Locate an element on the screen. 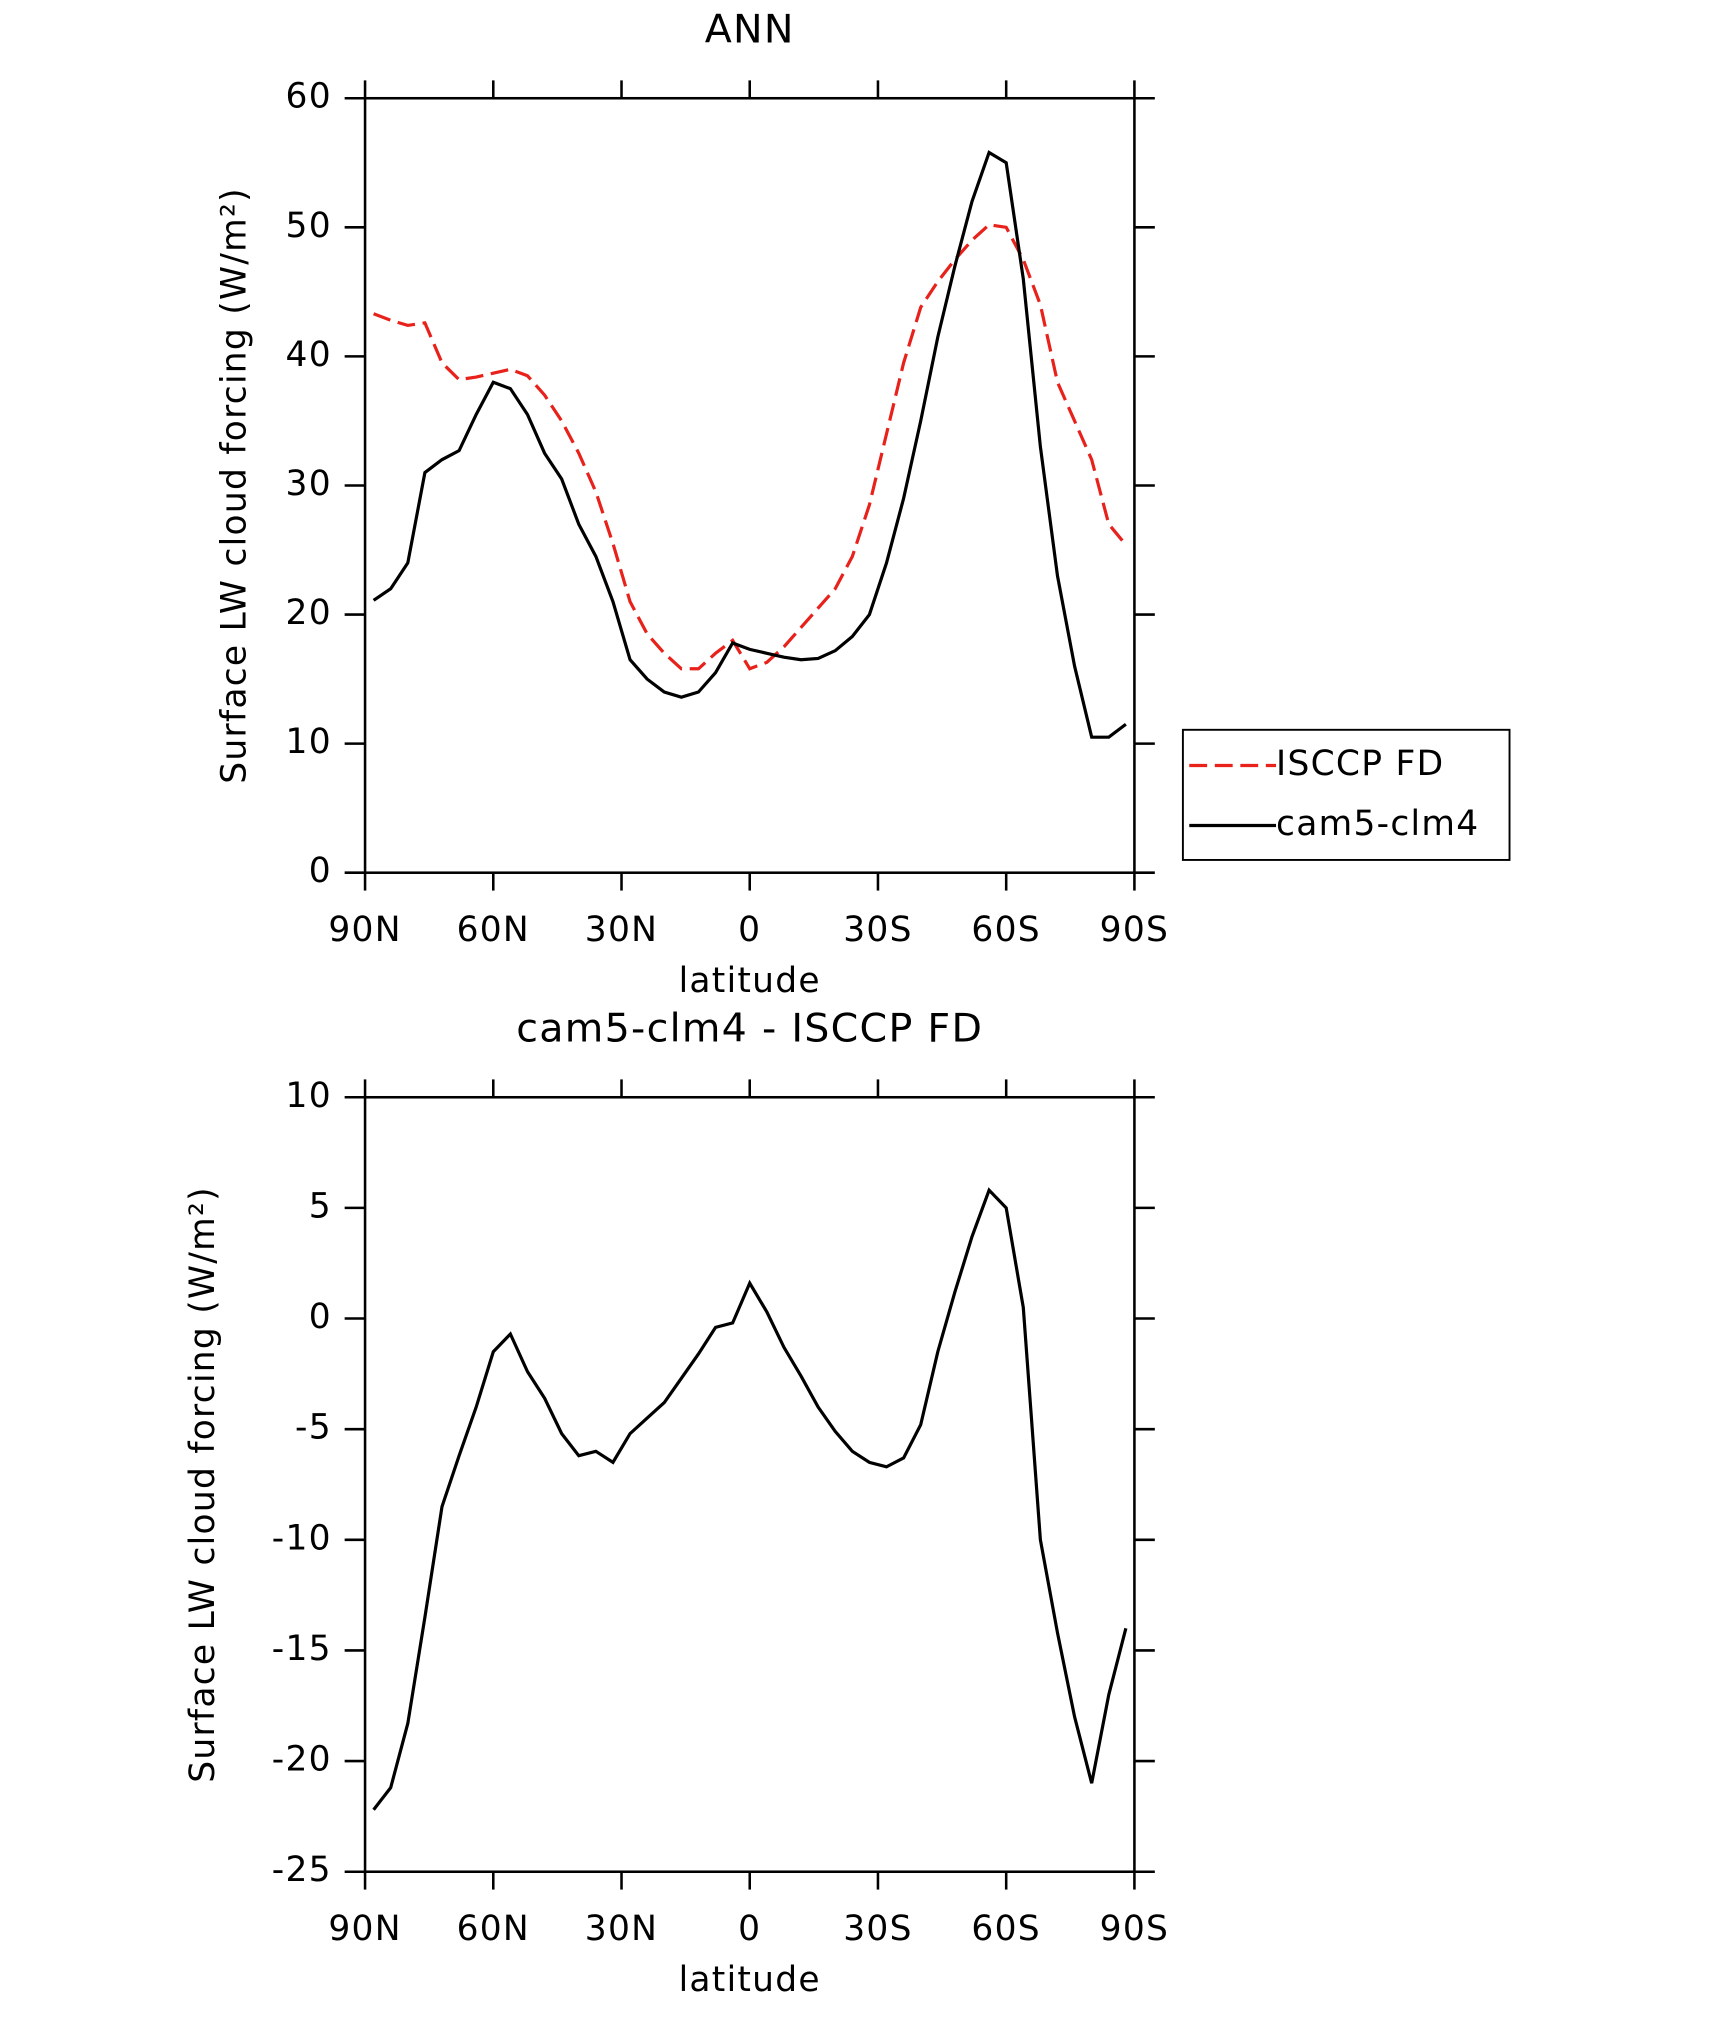  legend-box is located at coordinates (1346, 794).